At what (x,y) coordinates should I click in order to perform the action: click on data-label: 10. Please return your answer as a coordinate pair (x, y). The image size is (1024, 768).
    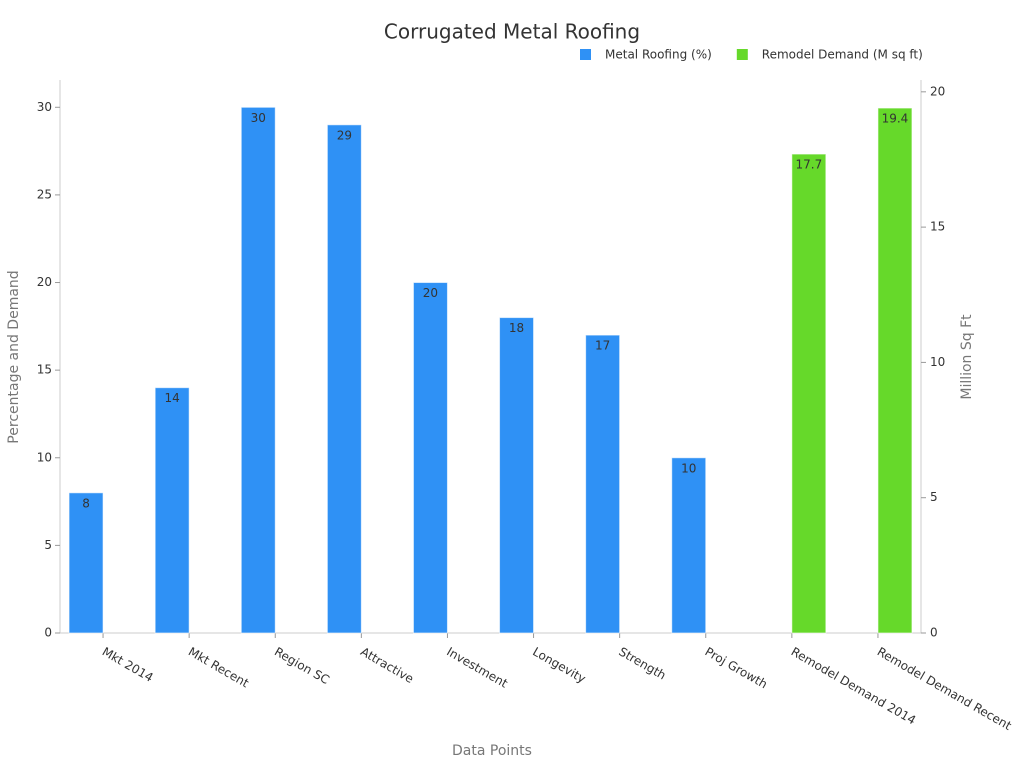
    Looking at the image, I should click on (688, 468).